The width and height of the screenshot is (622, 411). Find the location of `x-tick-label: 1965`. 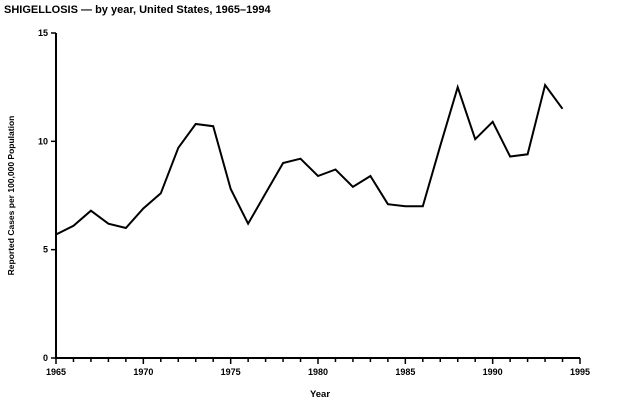

x-tick-label: 1965 is located at coordinates (56, 372).